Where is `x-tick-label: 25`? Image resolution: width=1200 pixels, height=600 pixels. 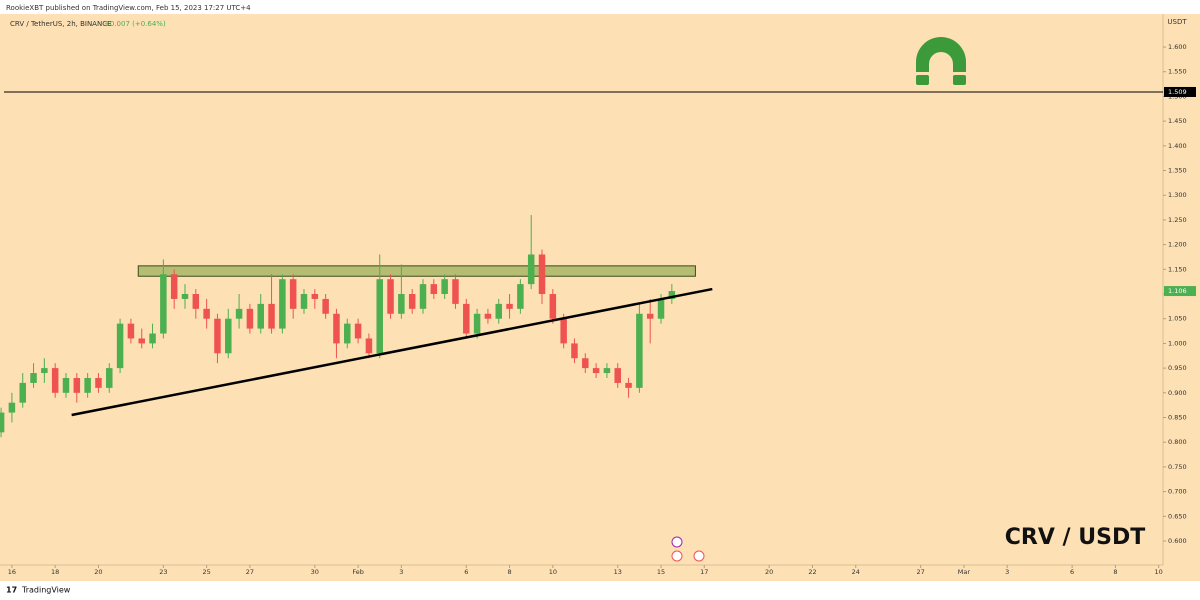
x-tick-label: 25 is located at coordinates (206, 572).